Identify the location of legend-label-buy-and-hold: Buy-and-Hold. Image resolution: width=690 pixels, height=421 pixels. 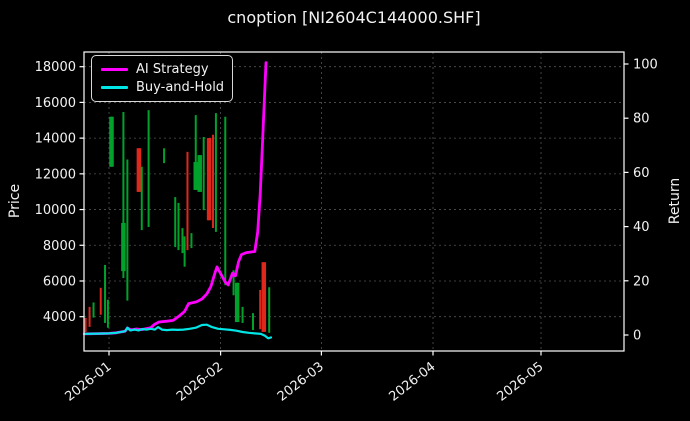
(180, 88).